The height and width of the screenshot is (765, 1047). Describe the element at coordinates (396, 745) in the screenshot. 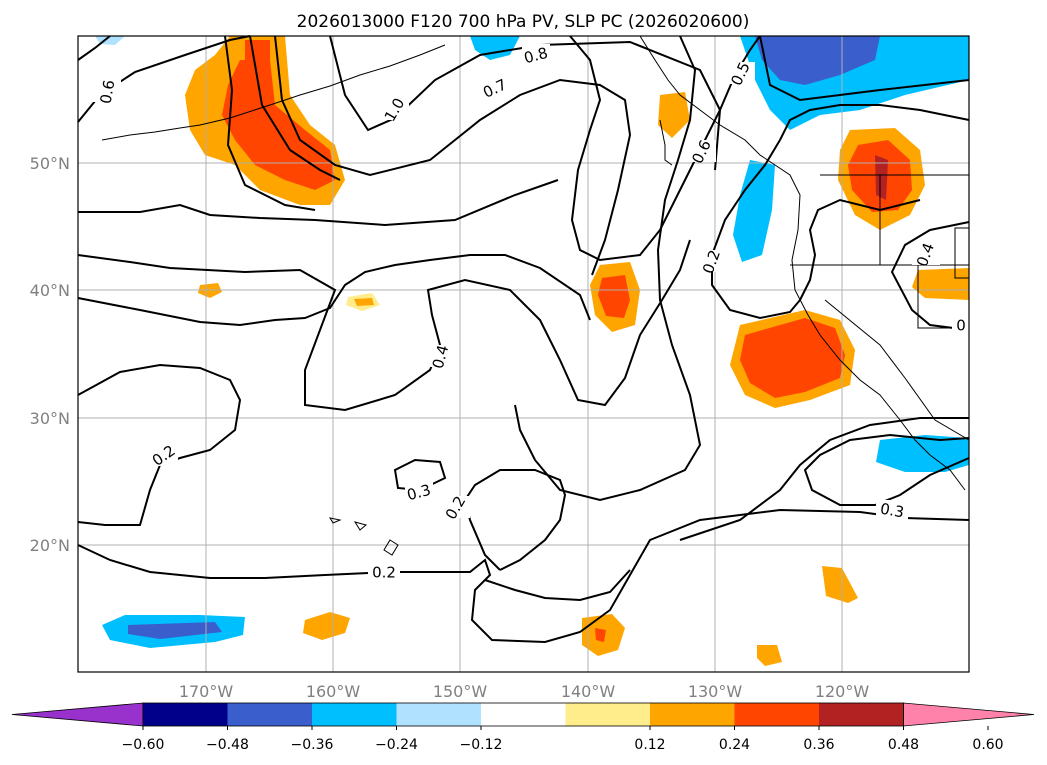

I see `colorbar-tick-label: −0.24` at that location.